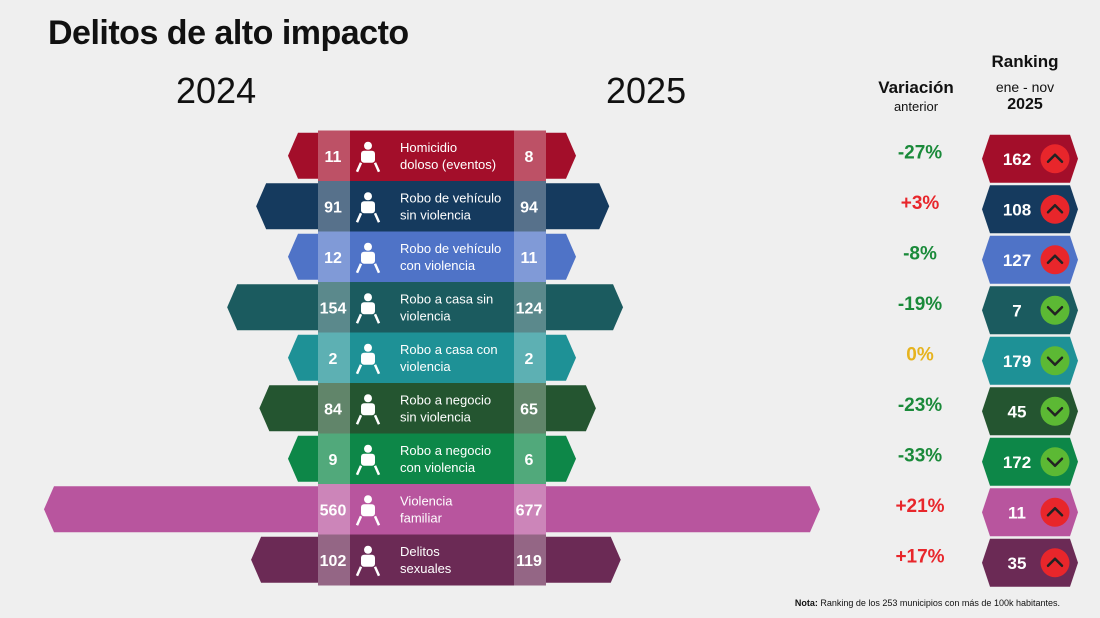  I want to click on trend-down-icon, so click(1055, 361).